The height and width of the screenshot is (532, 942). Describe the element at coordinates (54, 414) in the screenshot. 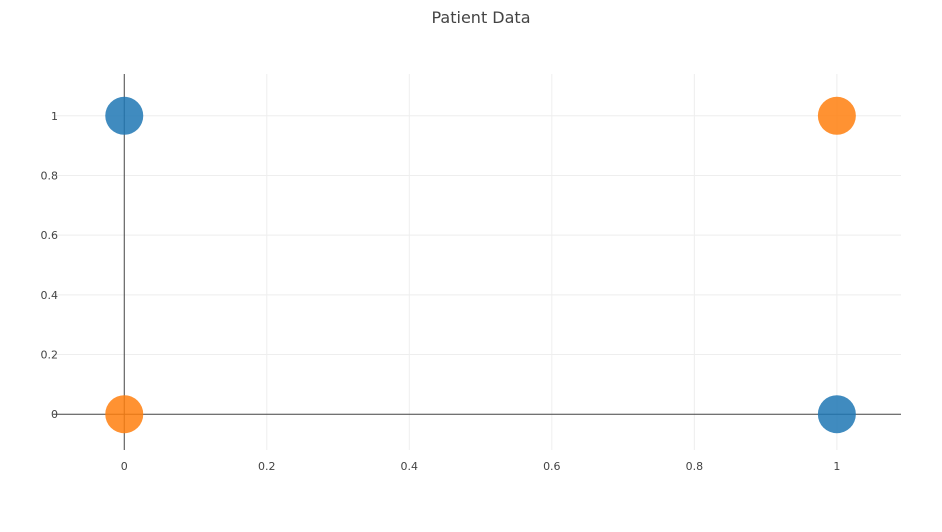

I see `y-tick-label: 0` at that location.